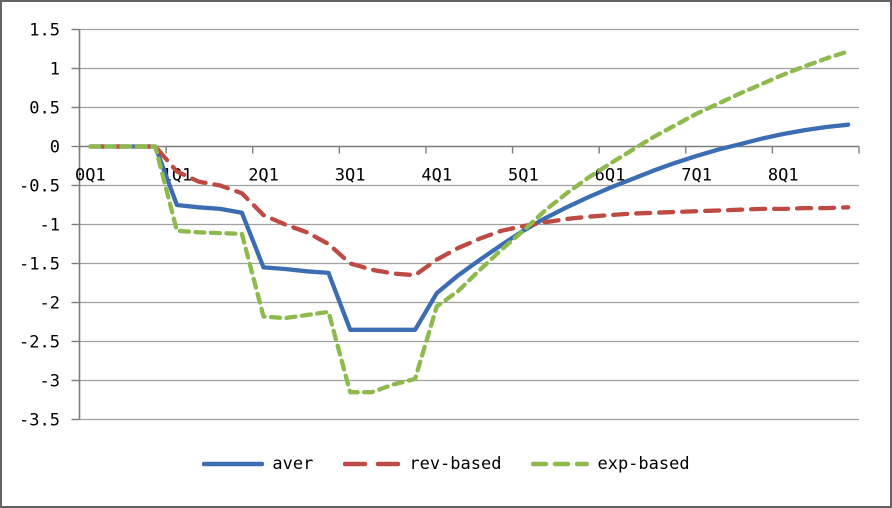 The width and height of the screenshot is (892, 508). What do you see at coordinates (39, 343) in the screenshot?
I see `y-axis-label: -2.5` at bounding box center [39, 343].